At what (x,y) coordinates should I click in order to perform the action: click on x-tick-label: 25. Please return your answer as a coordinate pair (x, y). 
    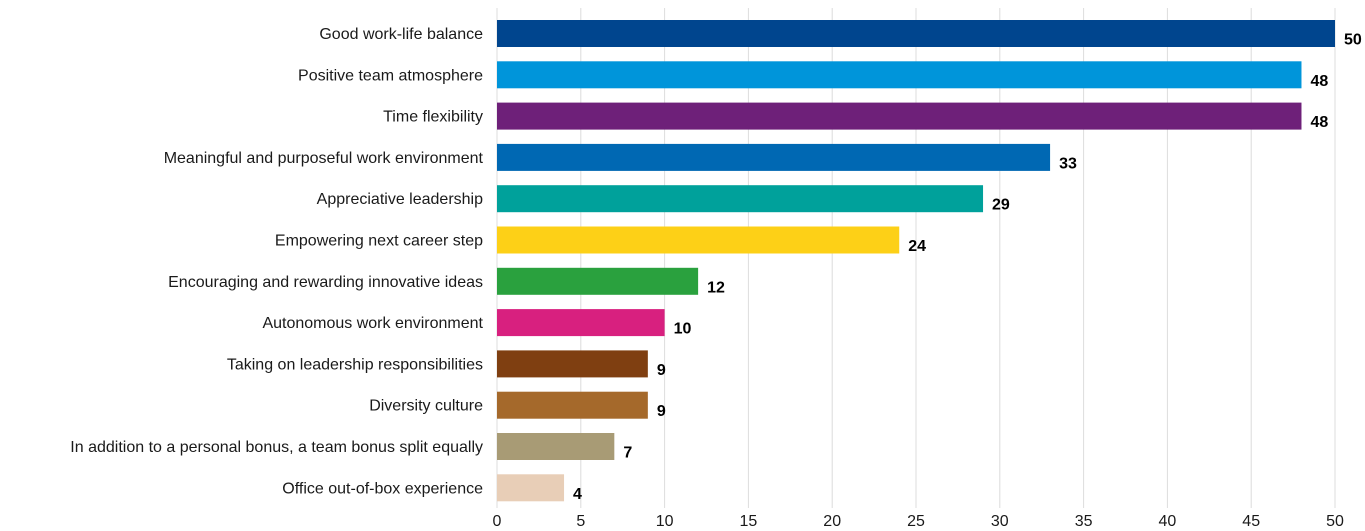
    Looking at the image, I should click on (916, 521).